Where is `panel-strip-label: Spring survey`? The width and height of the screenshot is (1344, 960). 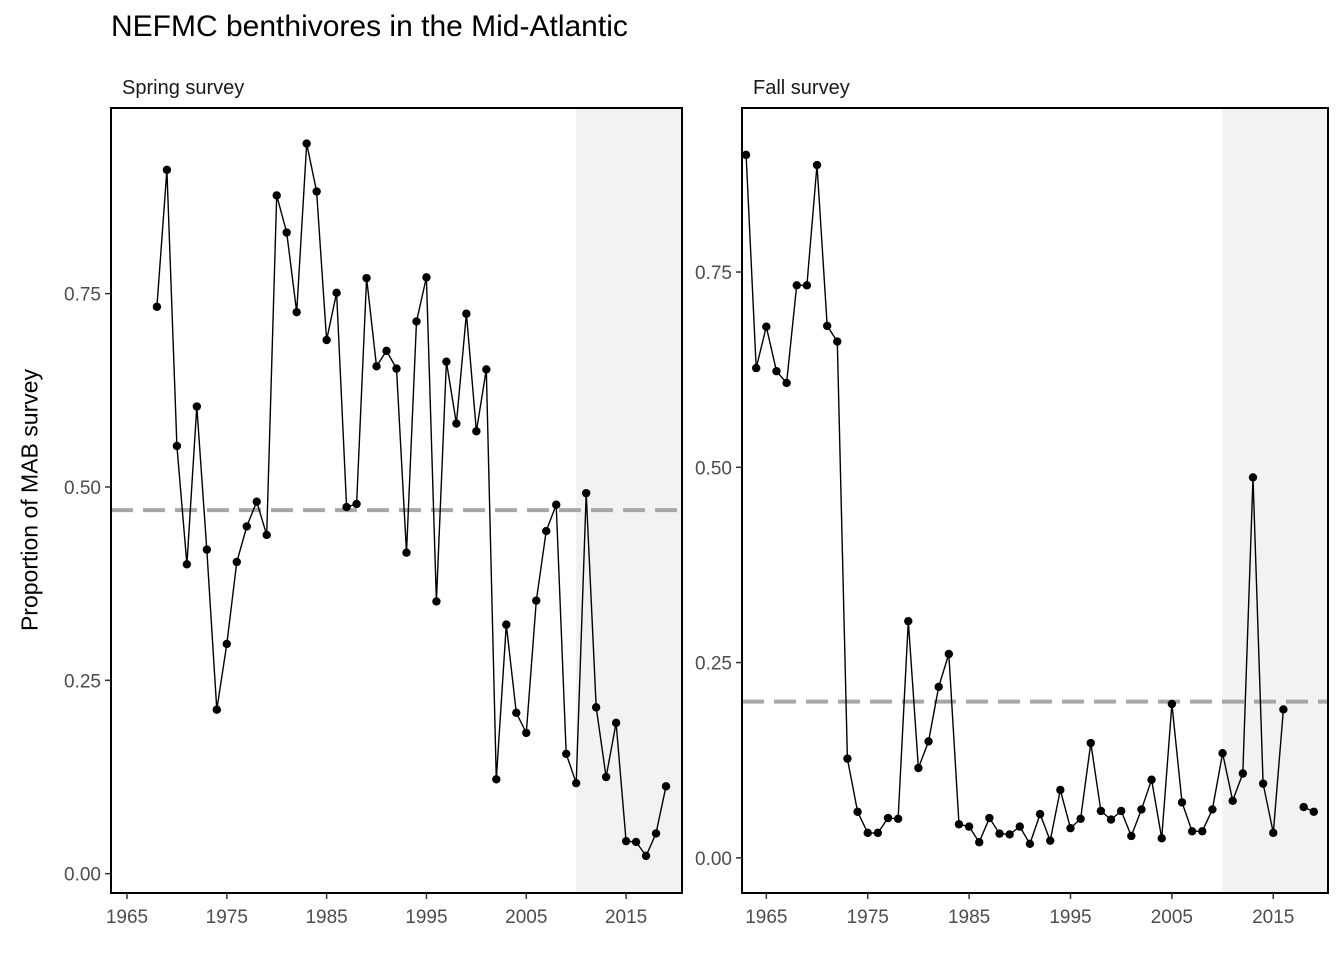 panel-strip-label: Spring survey is located at coordinates (183, 88).